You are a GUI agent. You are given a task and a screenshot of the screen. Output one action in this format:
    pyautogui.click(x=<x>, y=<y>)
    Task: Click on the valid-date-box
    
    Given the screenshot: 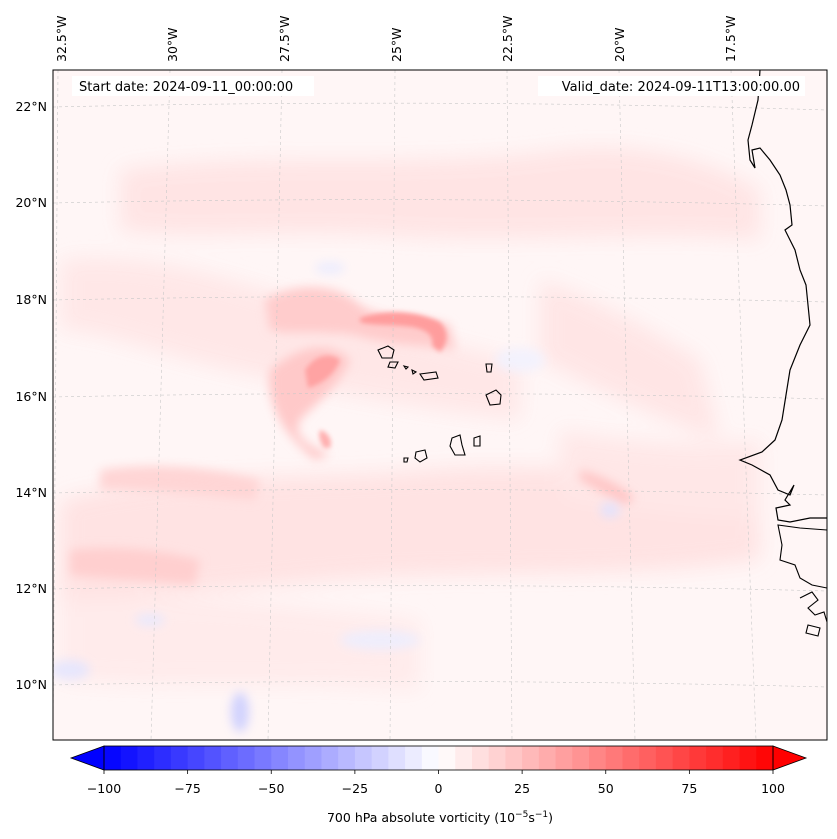 What is the action you would take?
    pyautogui.click(x=671, y=86)
    